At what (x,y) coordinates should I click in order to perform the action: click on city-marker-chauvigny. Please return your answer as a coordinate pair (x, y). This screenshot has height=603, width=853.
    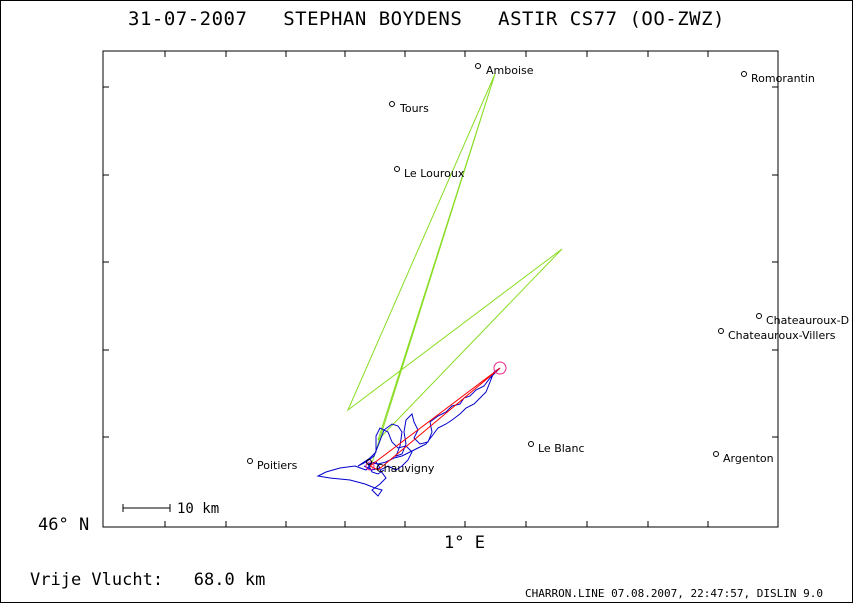
    Looking at the image, I should click on (369, 462).